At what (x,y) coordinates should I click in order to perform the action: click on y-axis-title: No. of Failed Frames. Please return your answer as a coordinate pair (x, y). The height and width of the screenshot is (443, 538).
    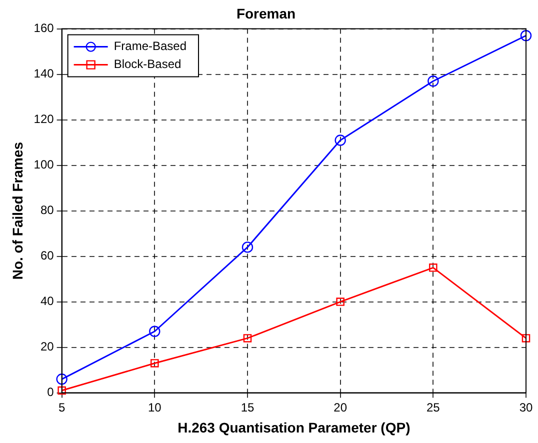
    Looking at the image, I should click on (17, 211).